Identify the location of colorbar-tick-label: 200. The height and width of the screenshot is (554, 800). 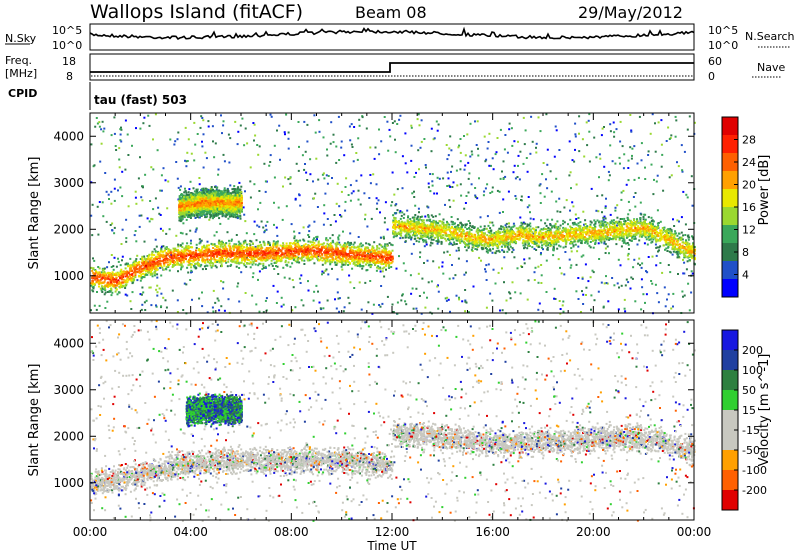
(752, 350).